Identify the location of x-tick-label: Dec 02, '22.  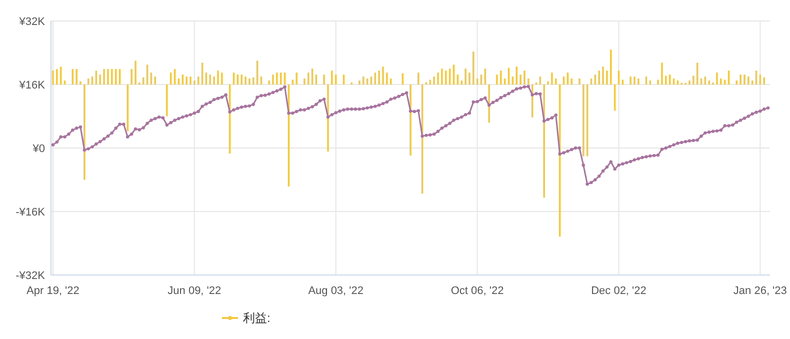
(618, 291).